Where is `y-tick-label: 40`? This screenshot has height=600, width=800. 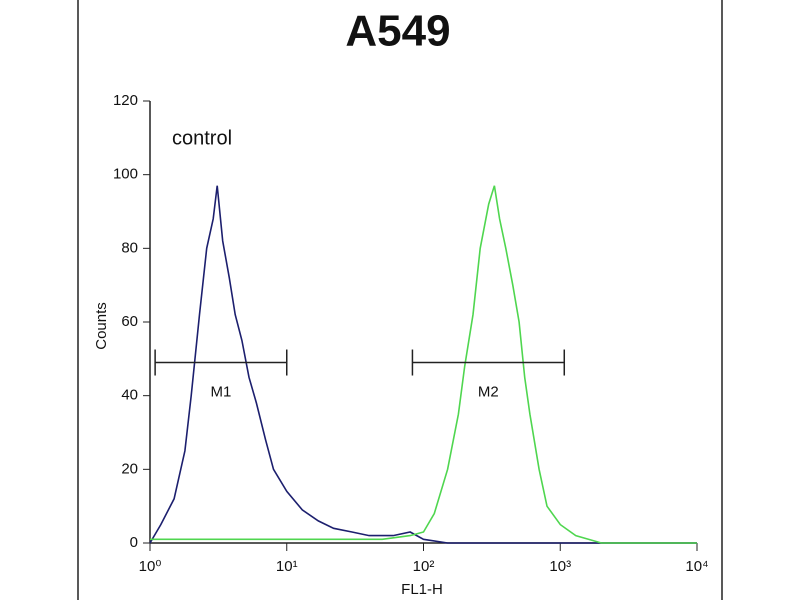 y-tick-label: 40 is located at coordinates (129, 395).